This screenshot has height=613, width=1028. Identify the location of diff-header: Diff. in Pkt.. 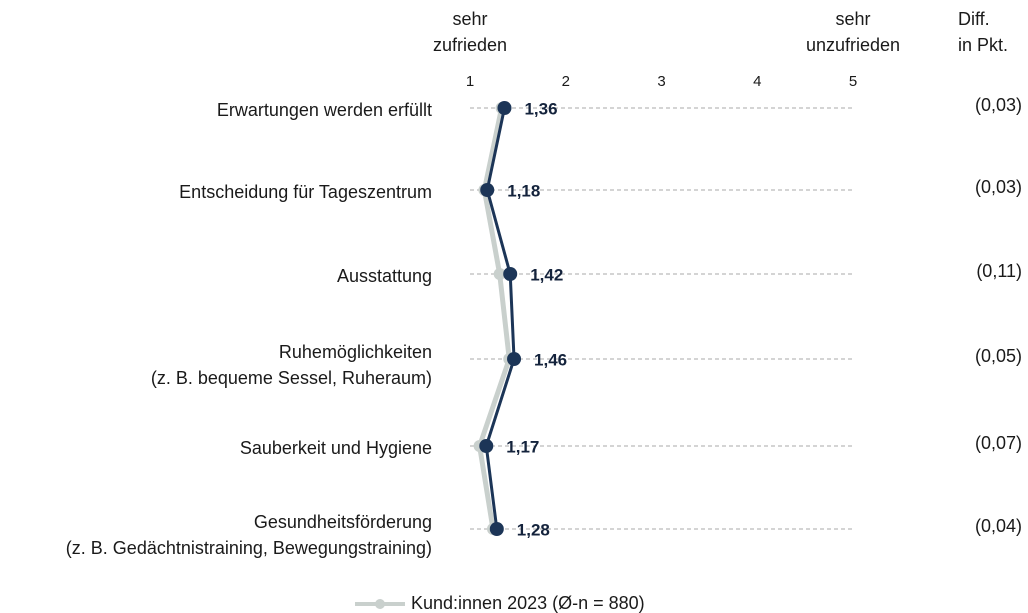
(983, 32).